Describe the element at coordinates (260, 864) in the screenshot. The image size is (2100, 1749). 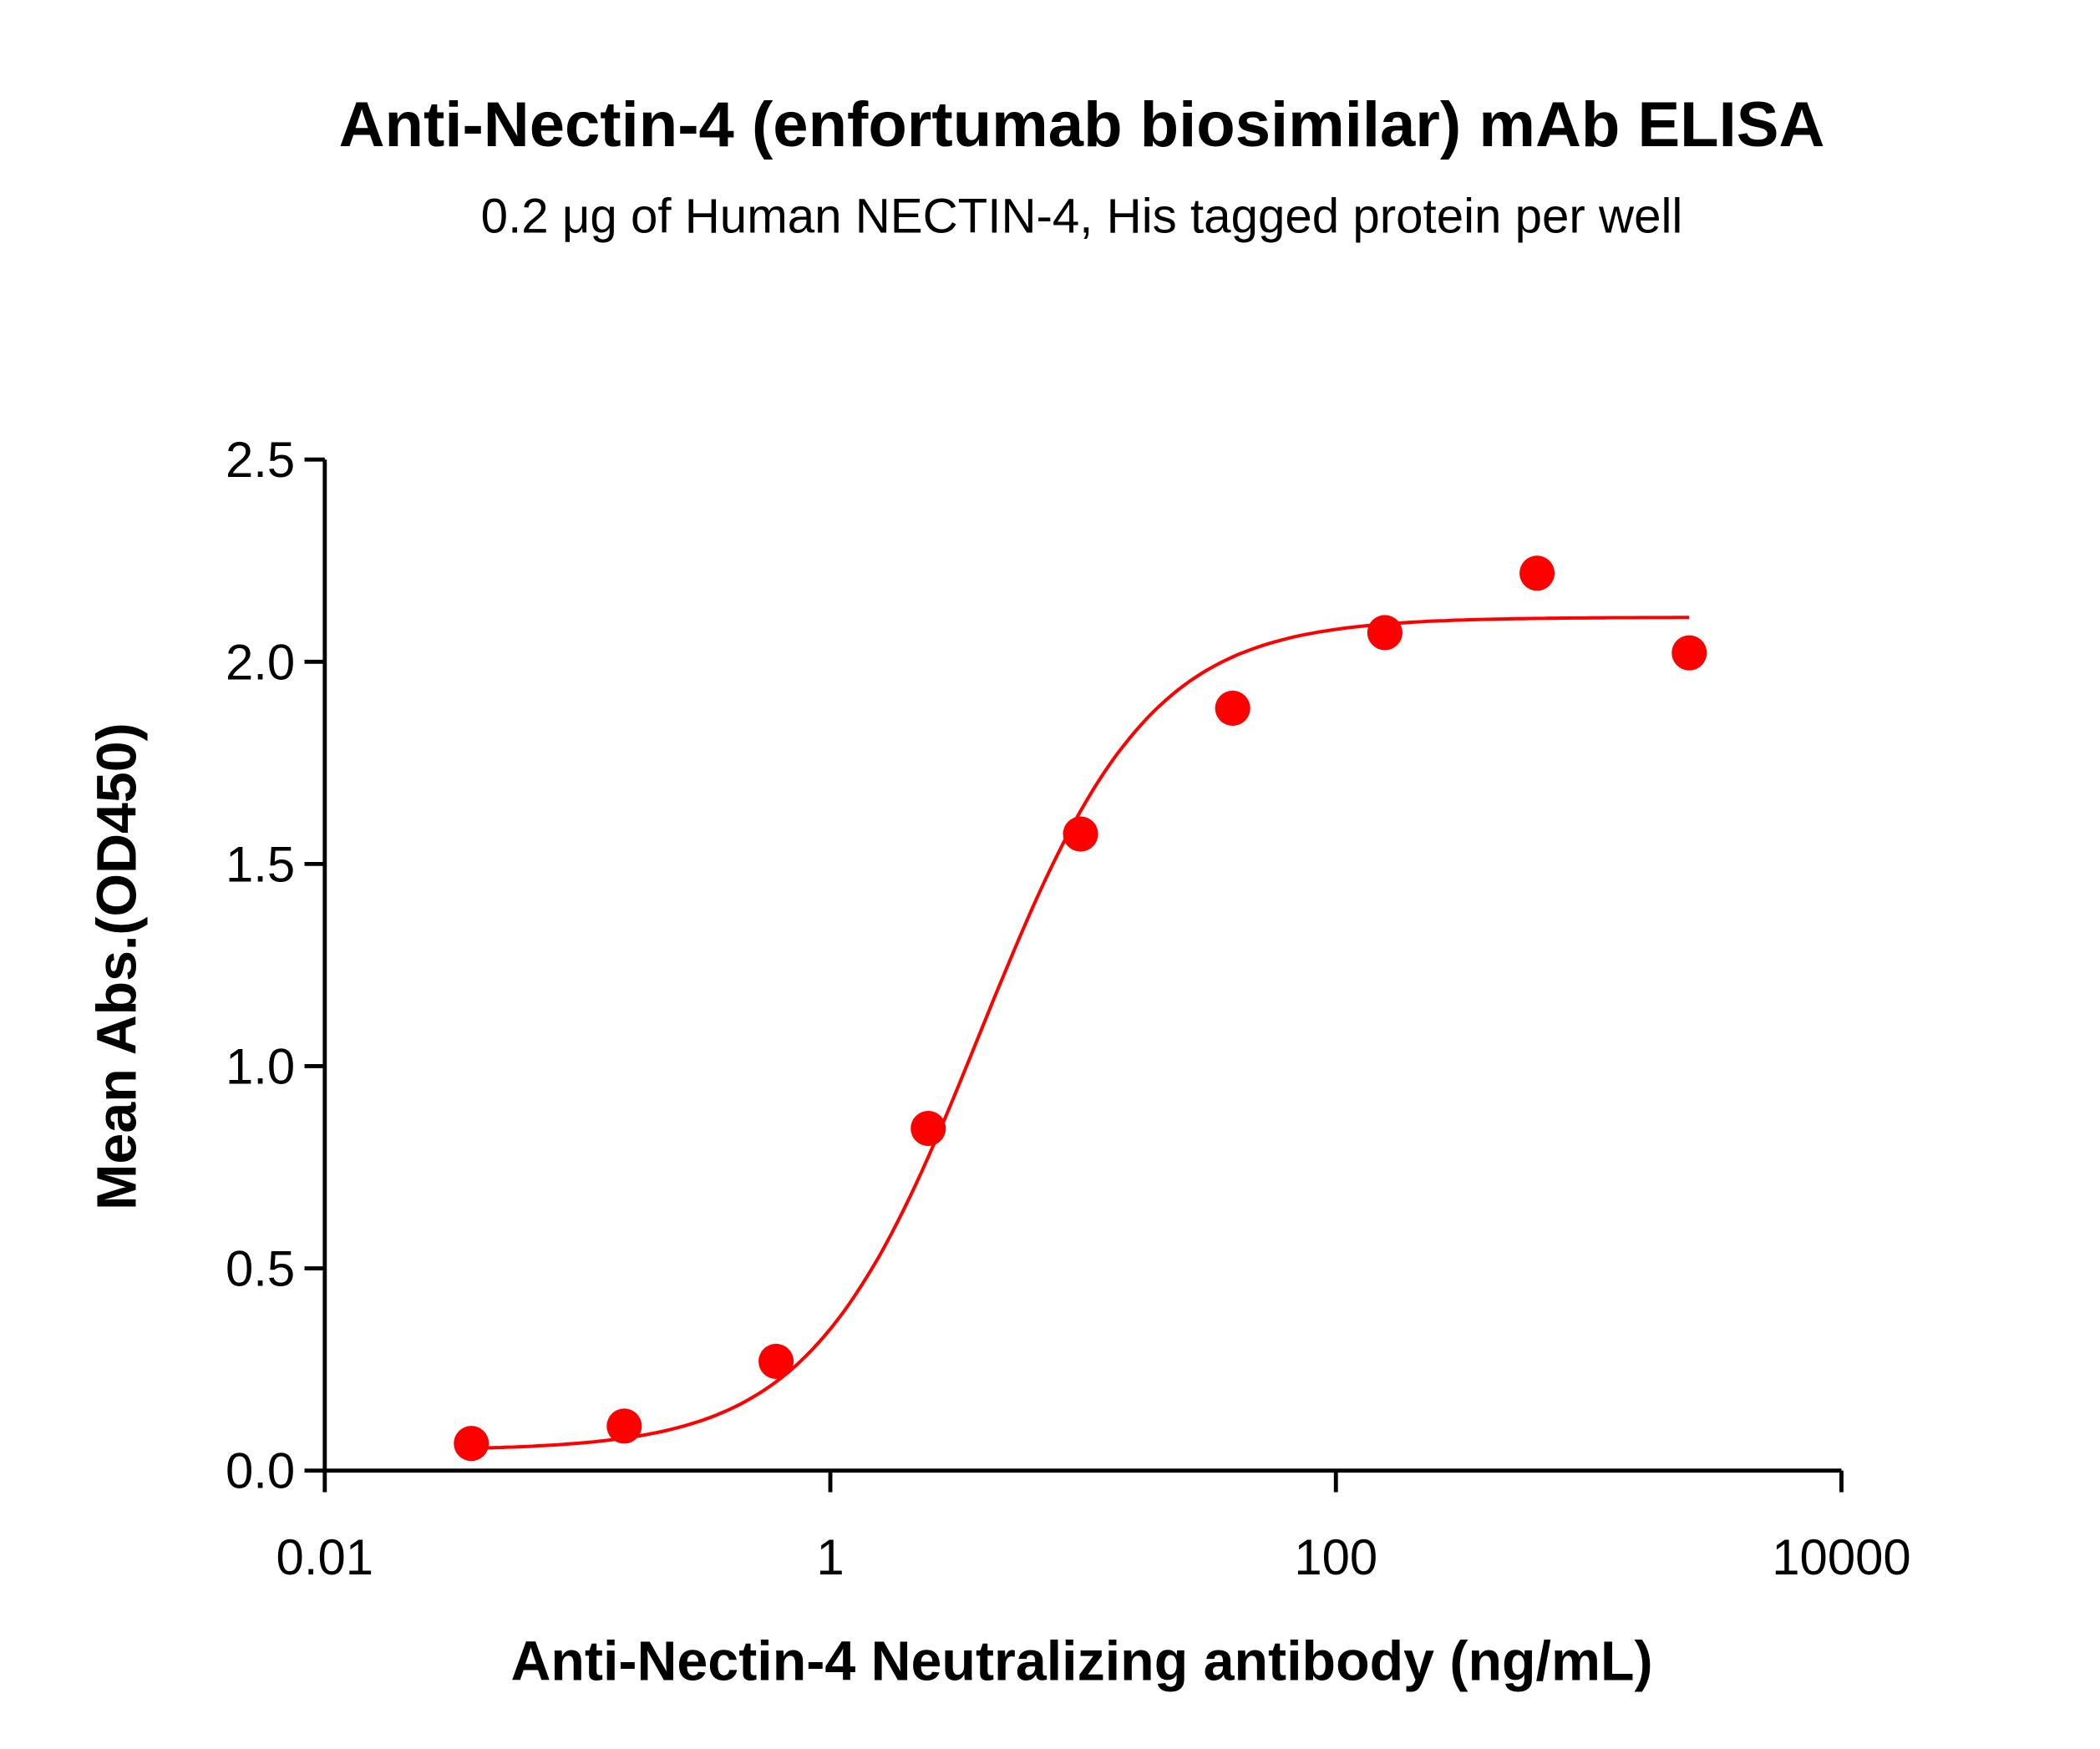
I see `y-tick-label: 1.5` at that location.